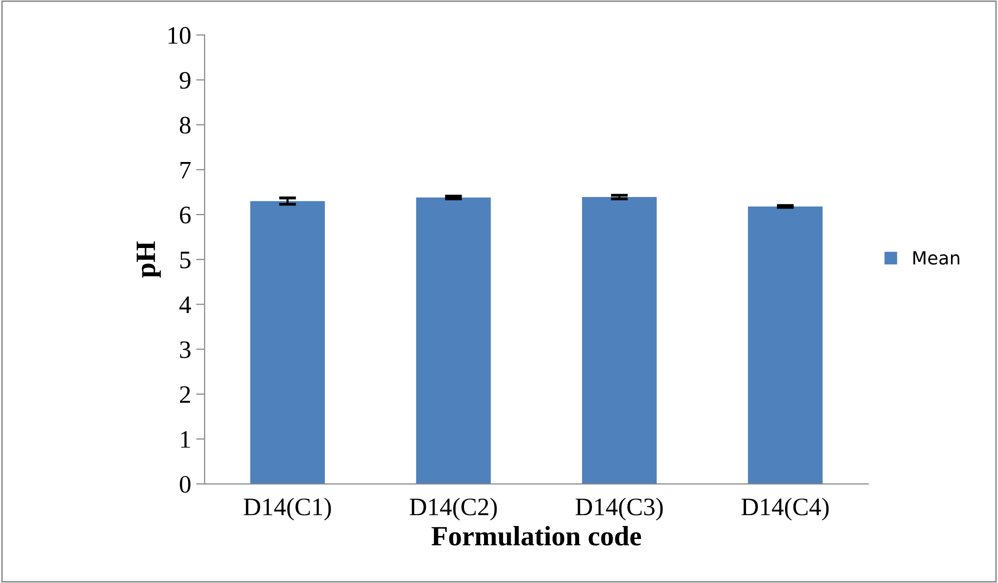 Image resolution: width=998 pixels, height=583 pixels. What do you see at coordinates (185, 260) in the screenshot?
I see `y-tick-label: 5` at bounding box center [185, 260].